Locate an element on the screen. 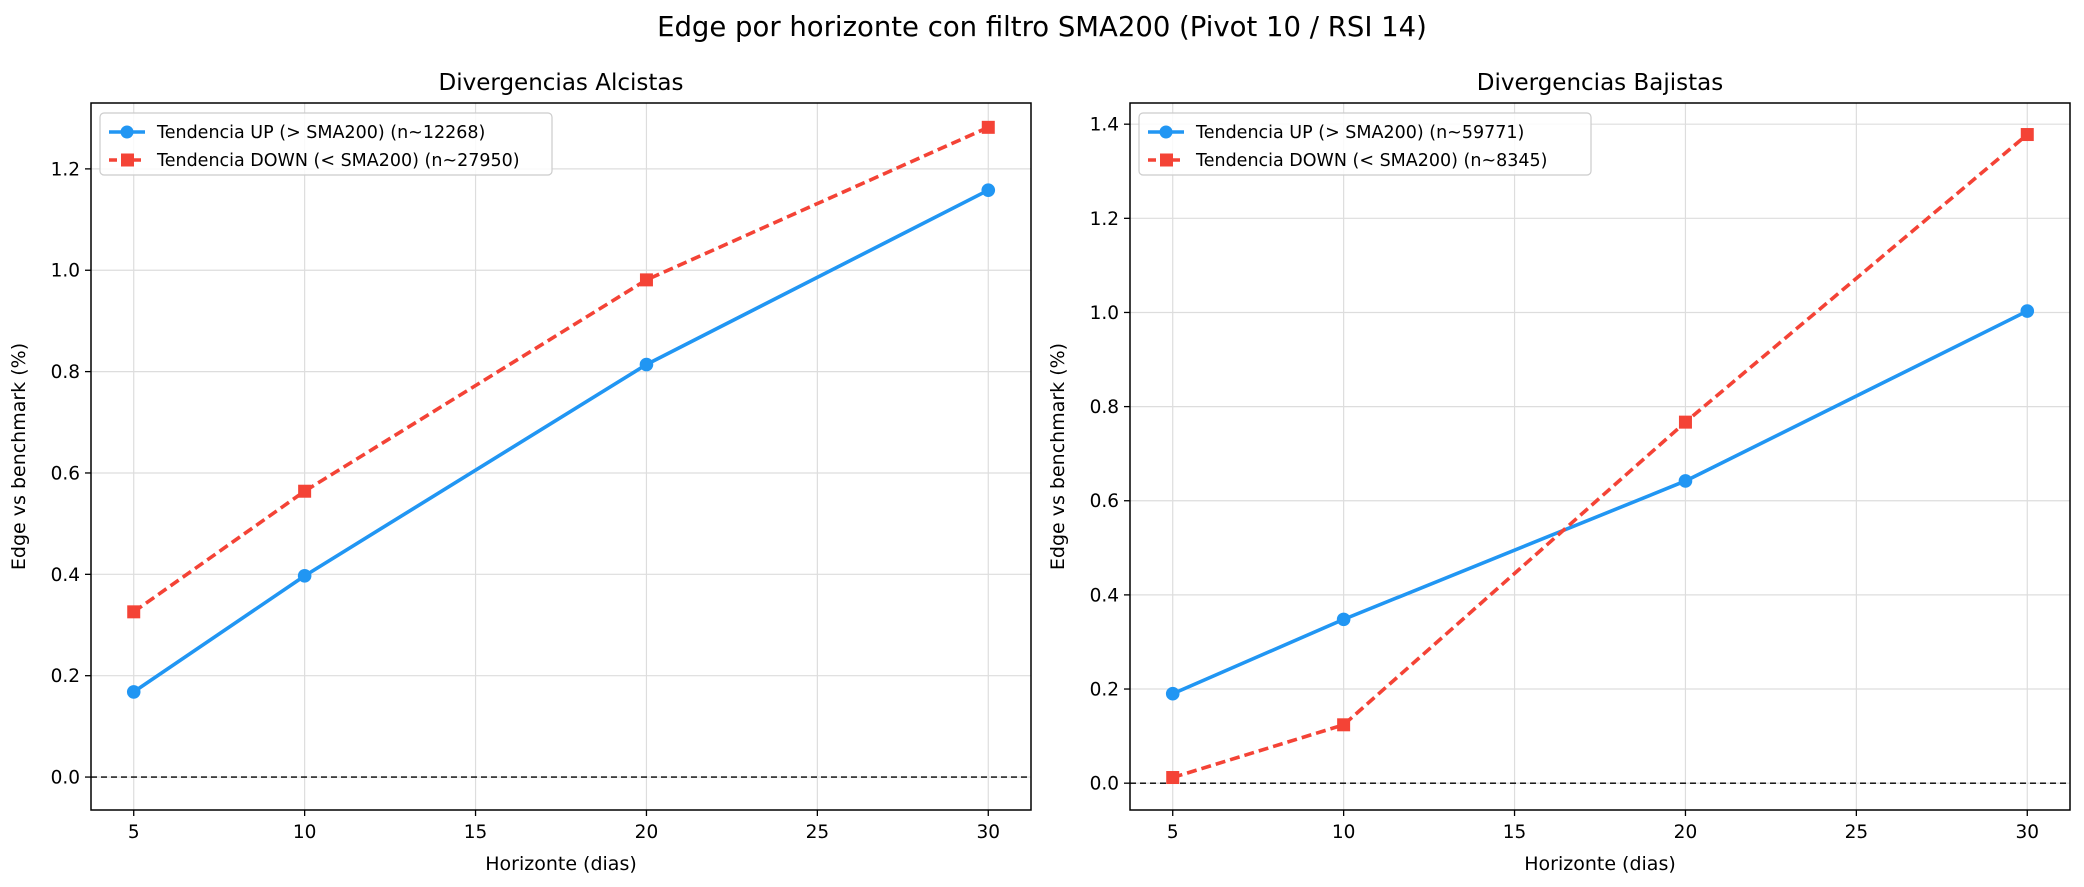 The image size is (2084, 887). y-tick-label: 1.4 is located at coordinates (1104, 125).